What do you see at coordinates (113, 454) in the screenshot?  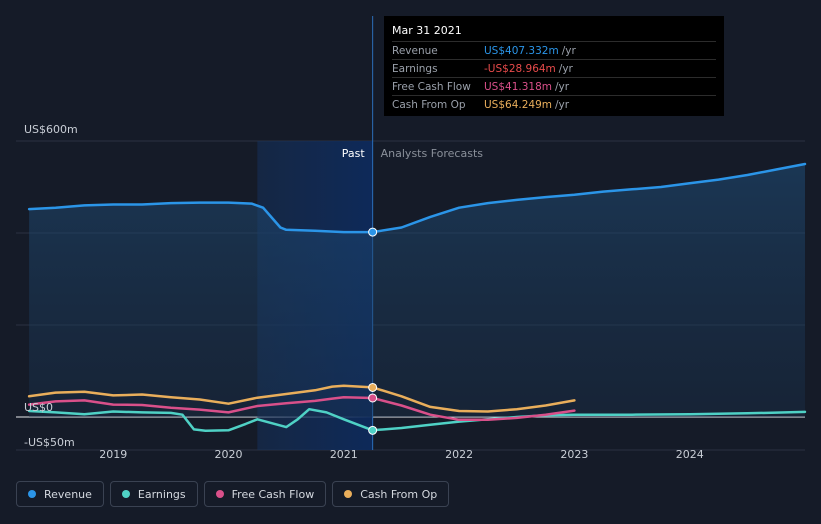 I see `x-tick-2019: 2019` at bounding box center [113, 454].